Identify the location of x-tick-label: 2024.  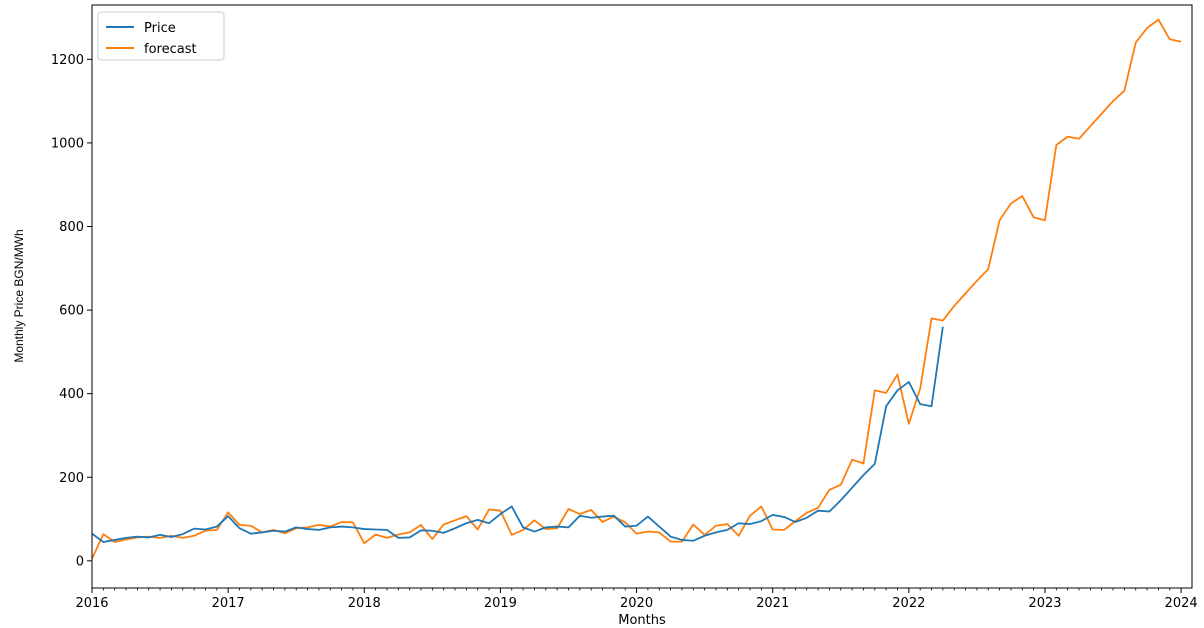
(1181, 603).